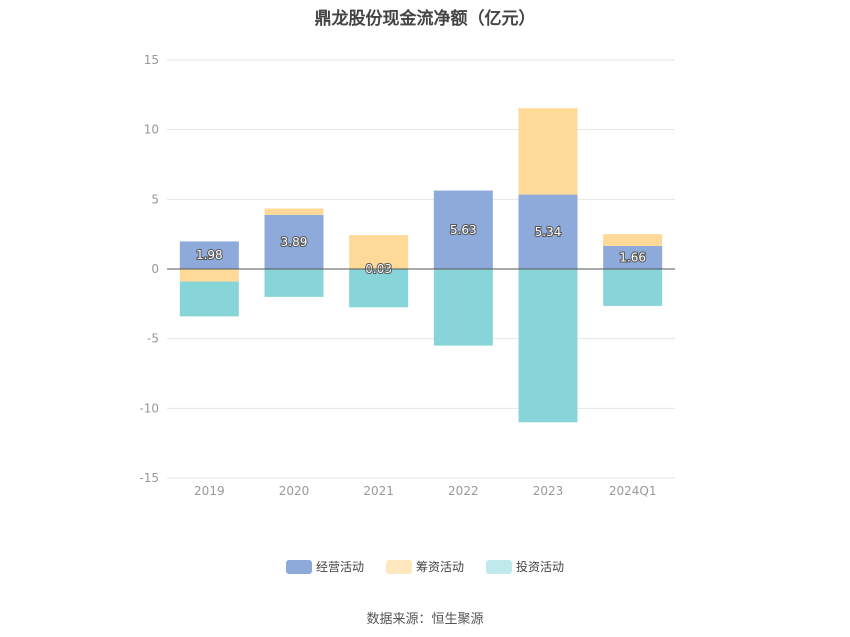  What do you see at coordinates (298, 566) in the screenshot?
I see `legend-swatch-operating` at bounding box center [298, 566].